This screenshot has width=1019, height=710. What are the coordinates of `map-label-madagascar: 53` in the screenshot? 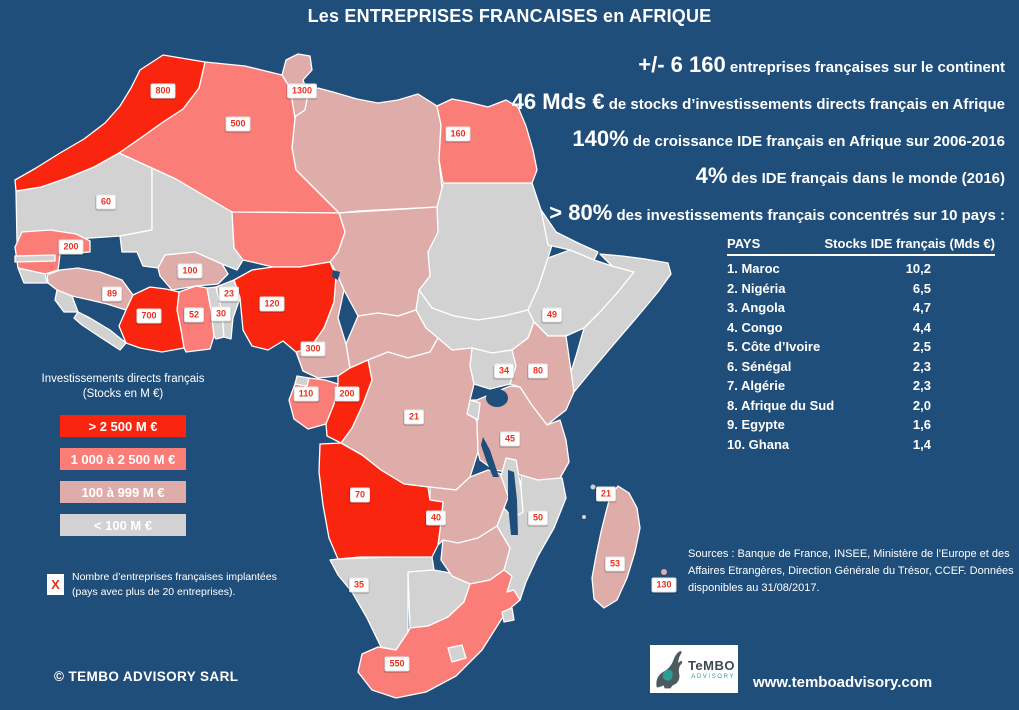 It's located at (615, 564).